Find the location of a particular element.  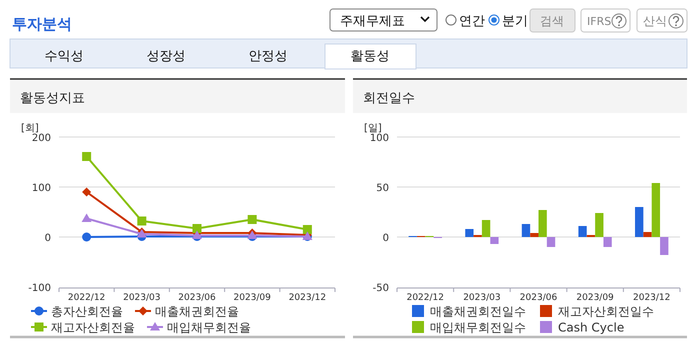

chart-title: 회전일수 is located at coordinates (389, 98).